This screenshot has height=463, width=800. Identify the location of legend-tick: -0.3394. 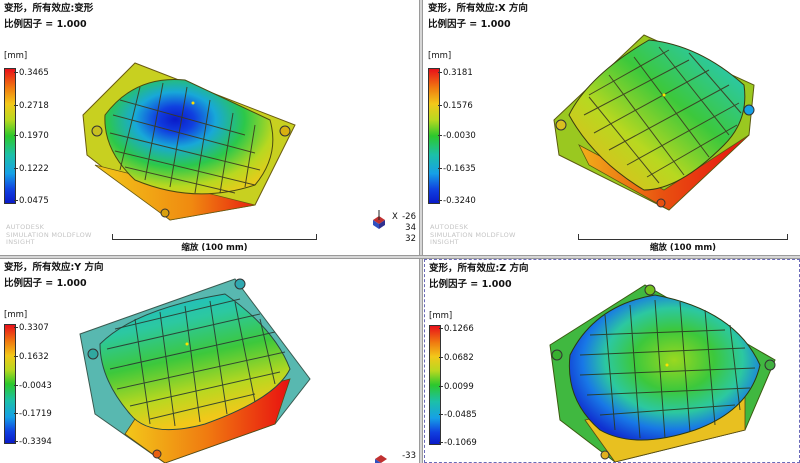
(33, 442).